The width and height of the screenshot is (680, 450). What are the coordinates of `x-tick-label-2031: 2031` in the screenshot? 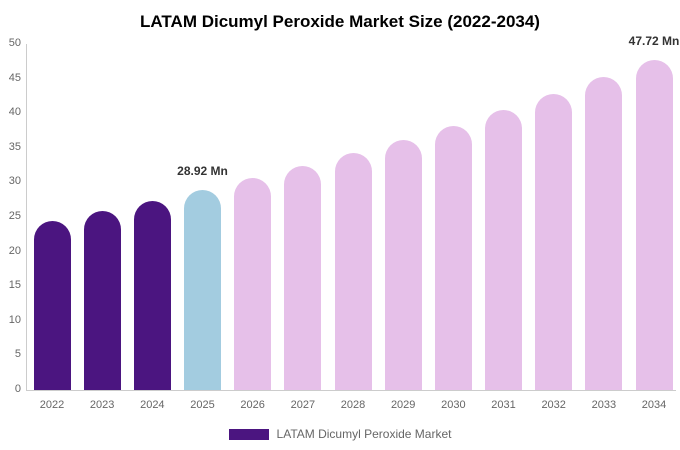 It's located at (503, 405).